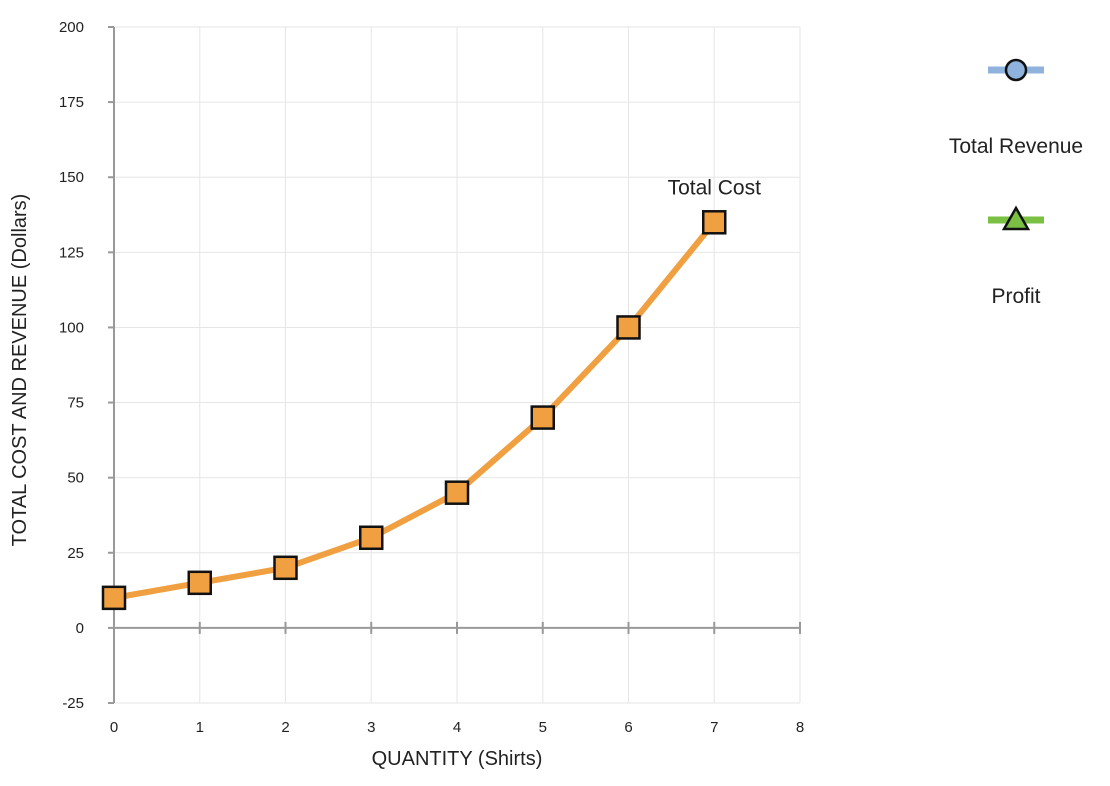  What do you see at coordinates (71, 27) in the screenshot?
I see `y-tick-label: 200` at bounding box center [71, 27].